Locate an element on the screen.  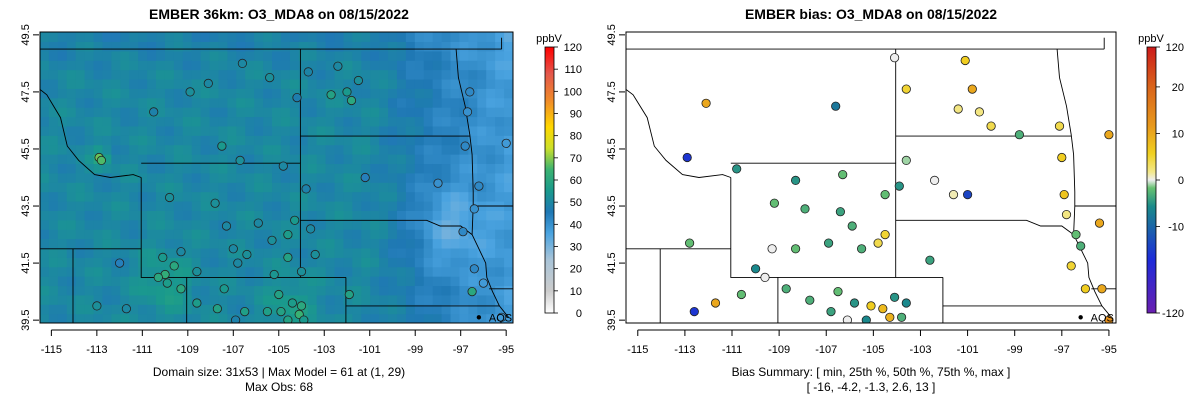
right-site-marker is located at coordinates (737, 169).